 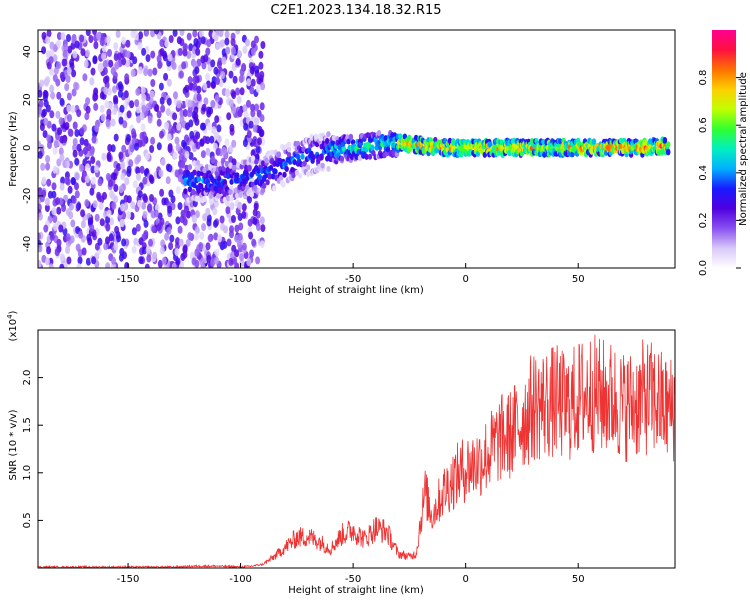 What do you see at coordinates (27, 378) in the screenshot?
I see `snr-y-tick-label-3: 2.0` at bounding box center [27, 378].